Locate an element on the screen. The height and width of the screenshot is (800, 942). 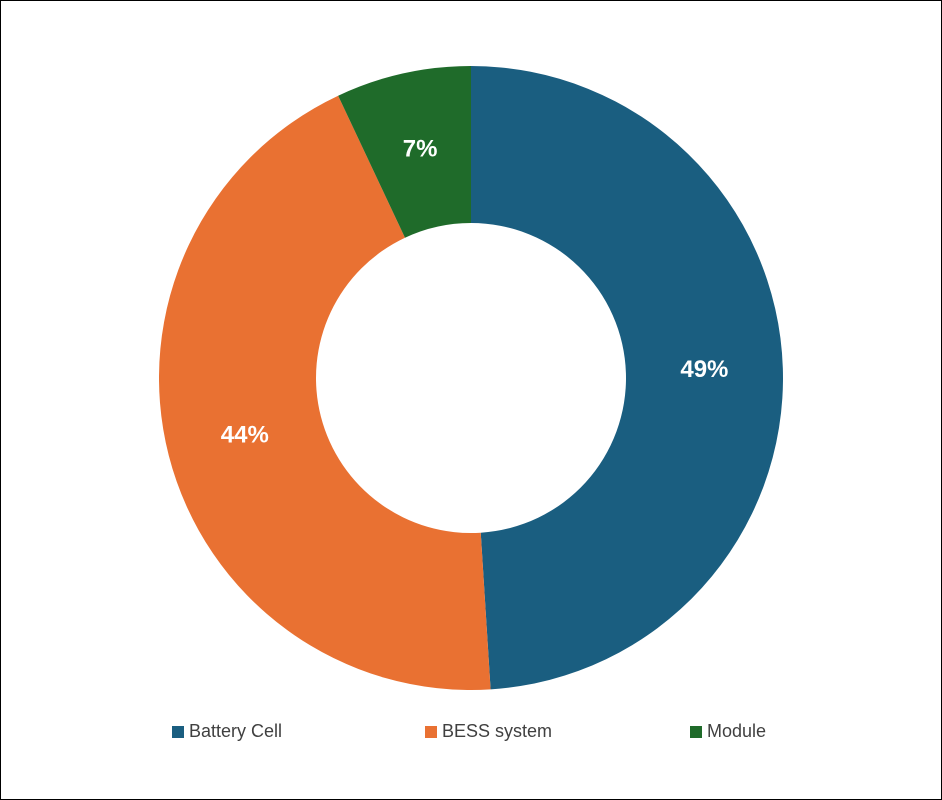
data-label: 49% is located at coordinates (704, 369).